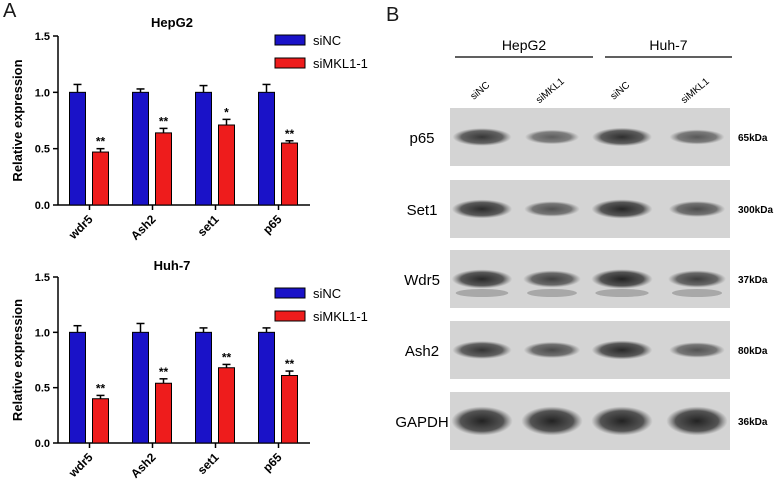 This screenshot has height=481, width=778. I want to click on cell-line-label: HepG2, so click(524, 45).